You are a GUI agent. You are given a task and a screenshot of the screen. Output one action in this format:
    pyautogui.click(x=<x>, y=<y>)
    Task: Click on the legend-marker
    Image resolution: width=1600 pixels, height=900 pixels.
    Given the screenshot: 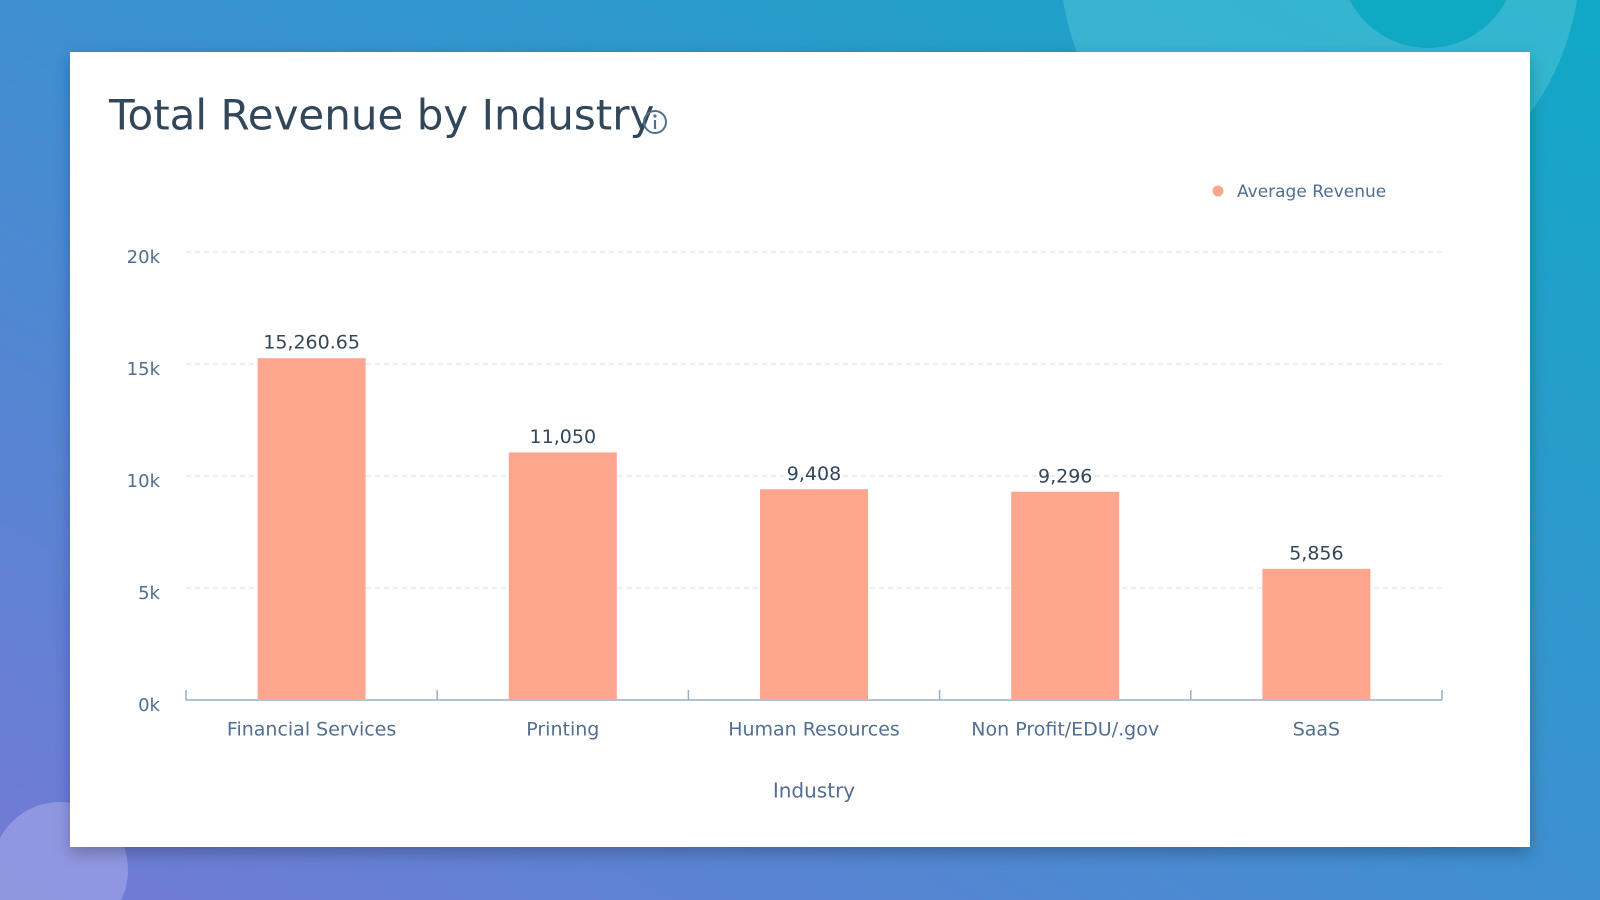 What is the action you would take?
    pyautogui.click(x=1218, y=191)
    